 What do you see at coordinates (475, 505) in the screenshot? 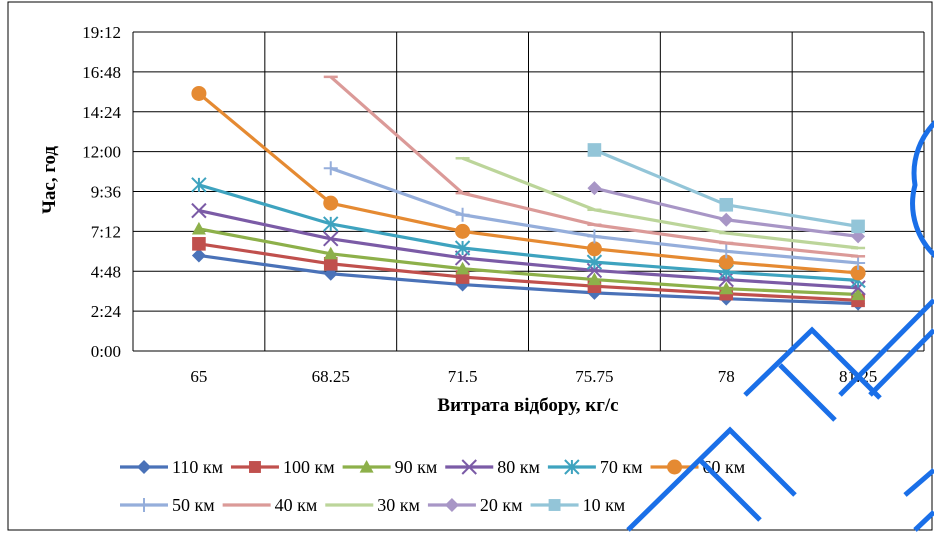
I see `legend-item: 20 км` at bounding box center [475, 505].